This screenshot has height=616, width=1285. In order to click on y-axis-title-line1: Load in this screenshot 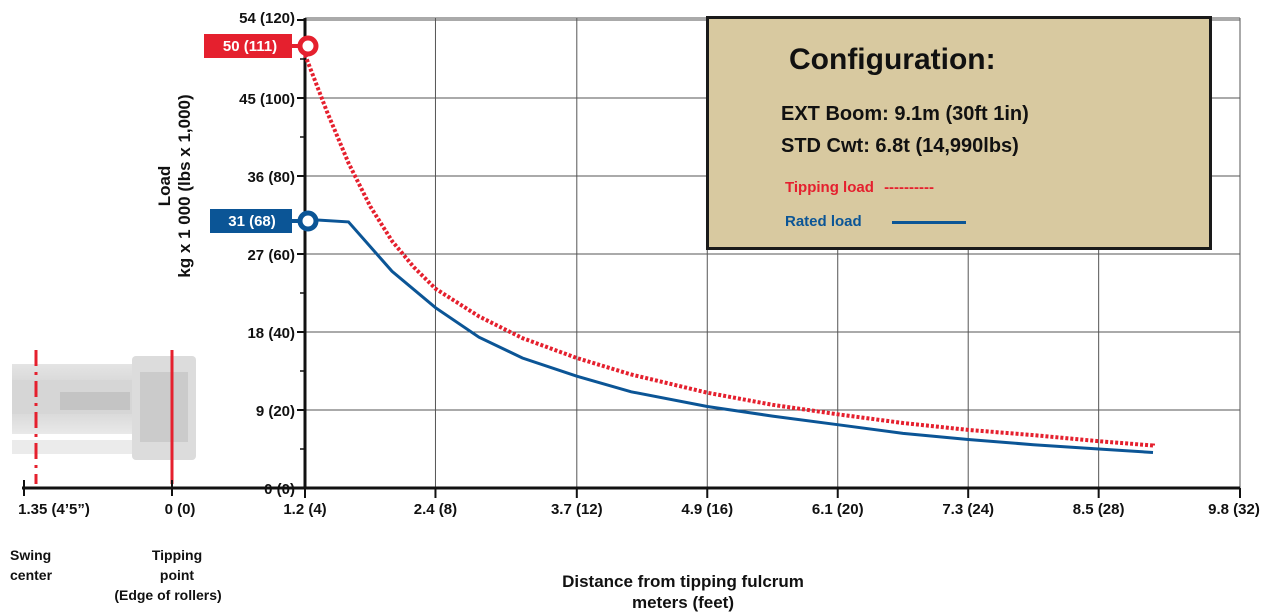, I will do `click(164, 186)`.